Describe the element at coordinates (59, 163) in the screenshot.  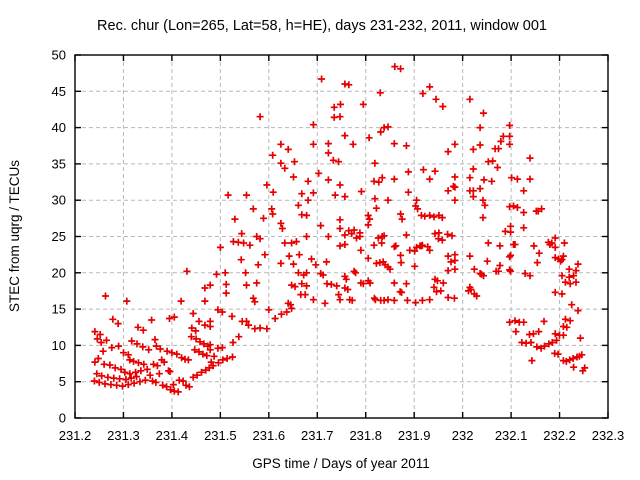
I see `y-tick-label: 35` at that location.